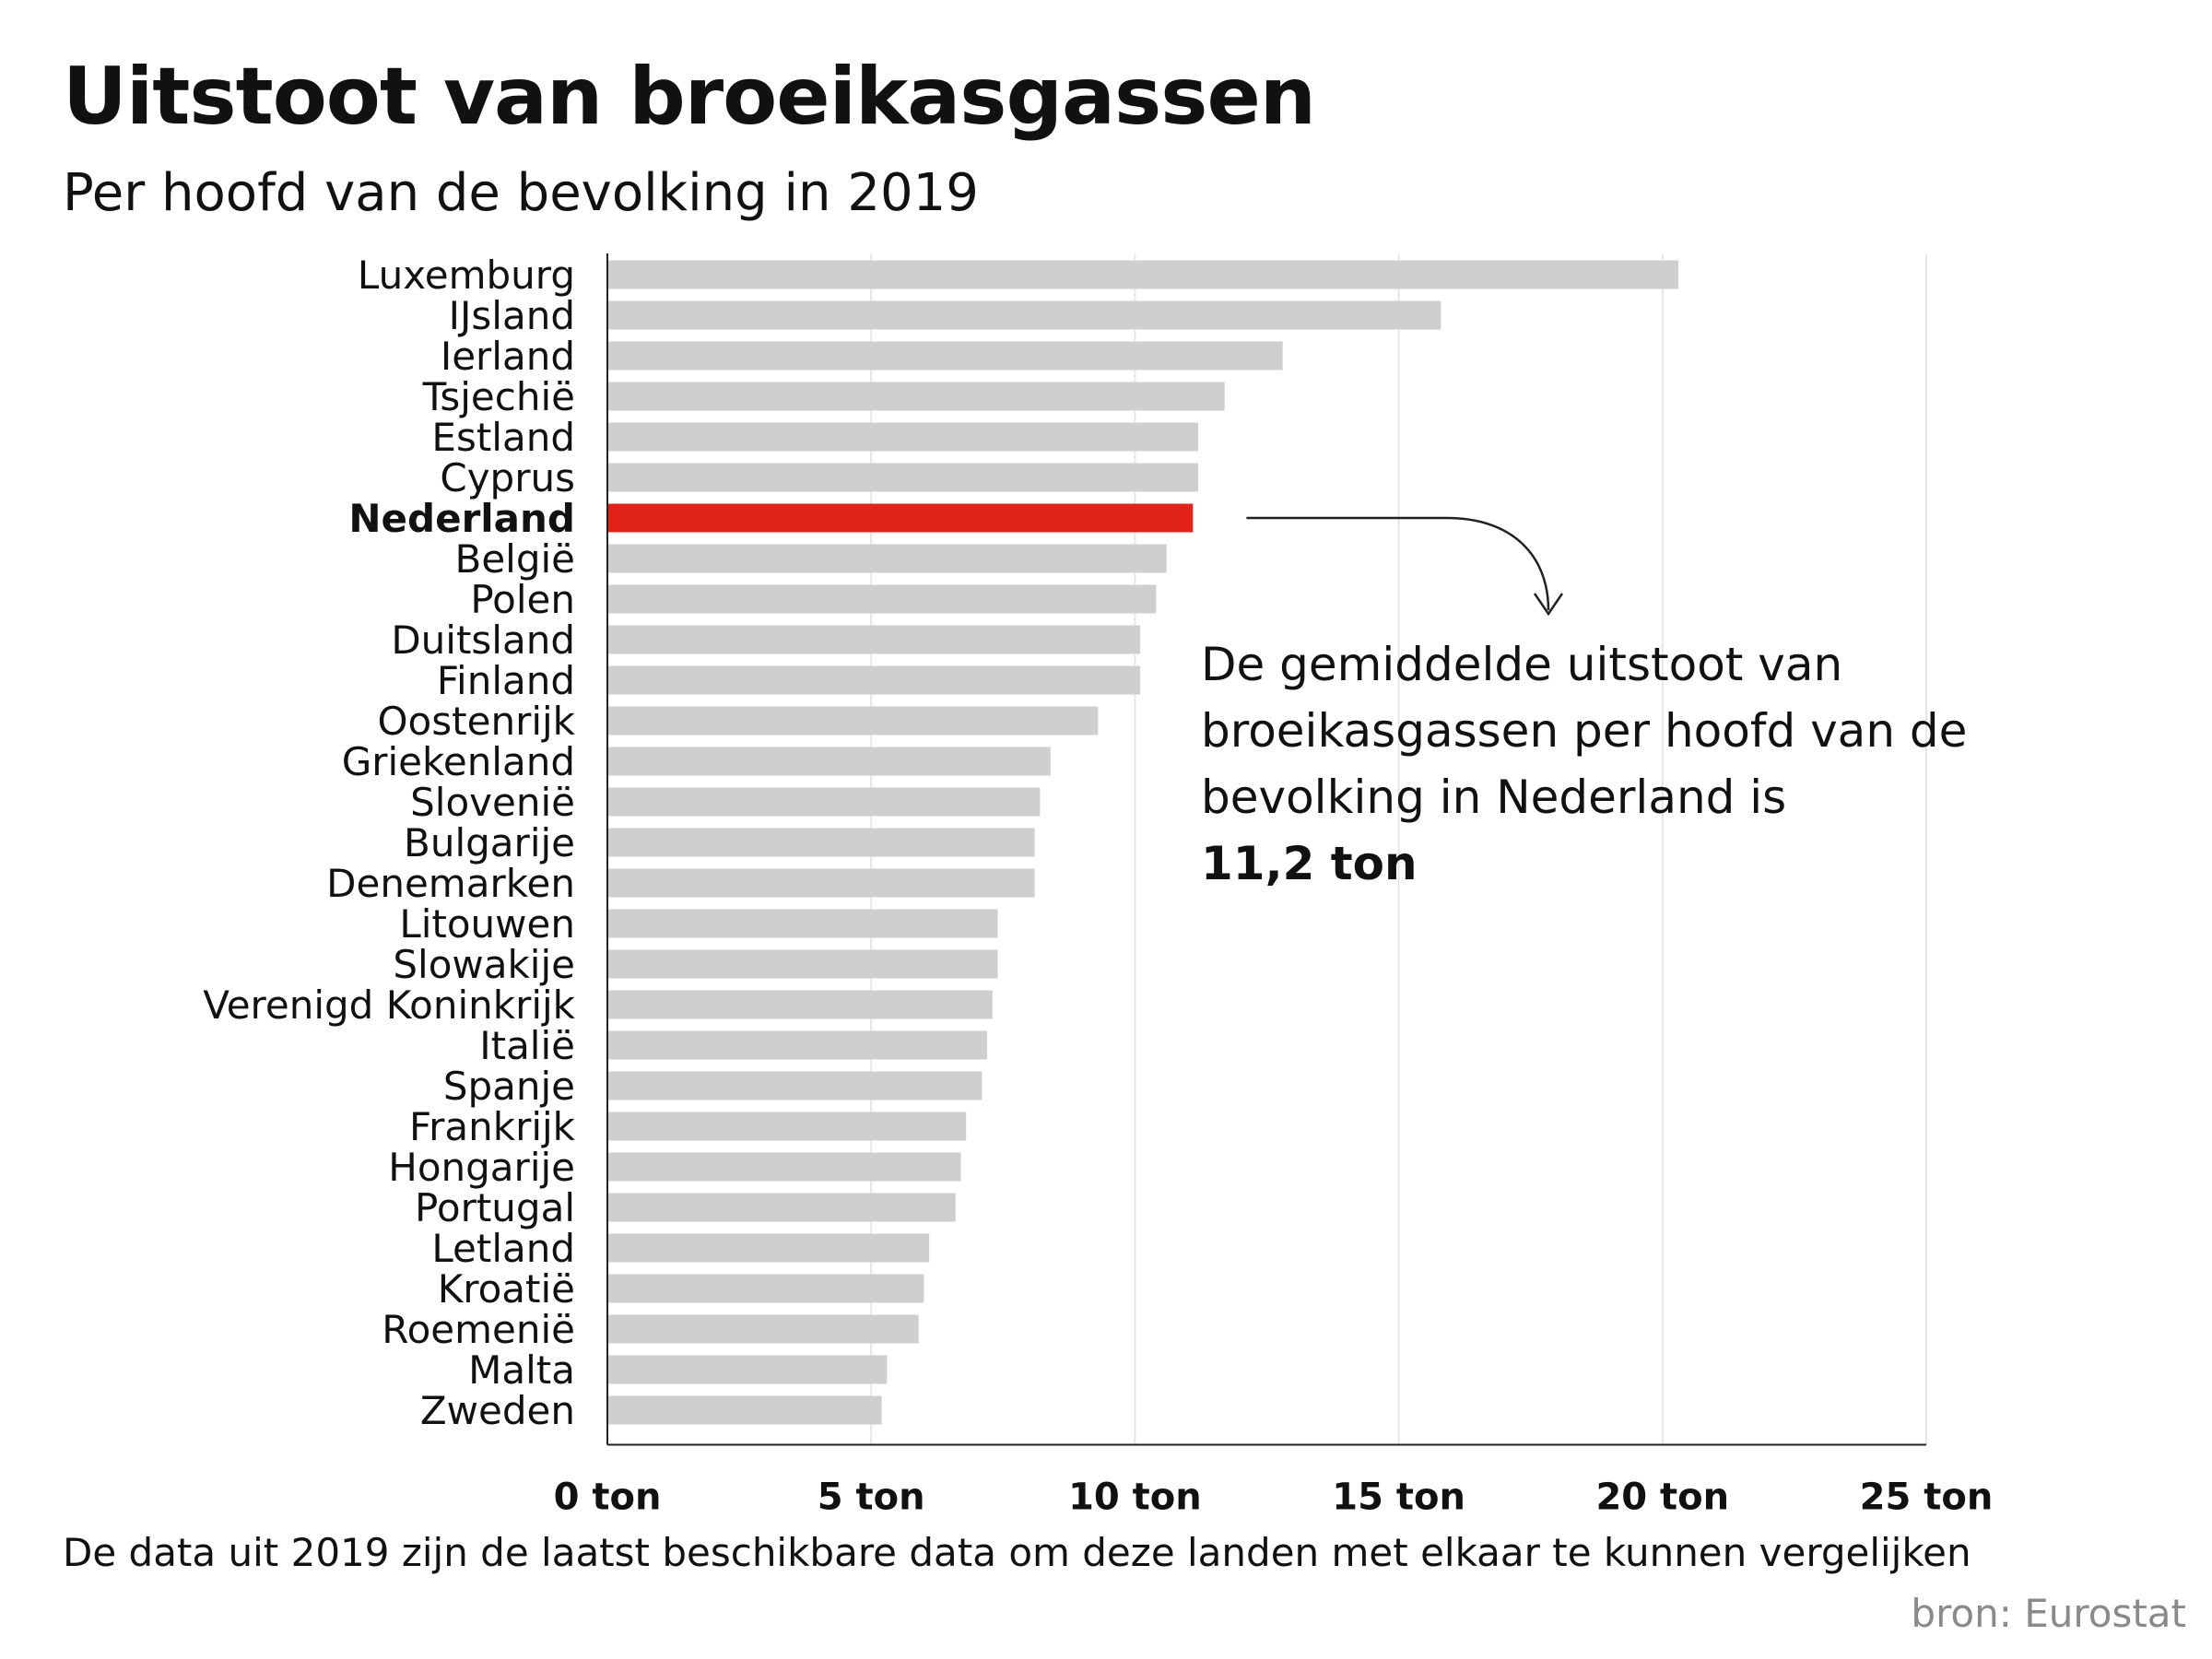  I want to click on category-label-21: Frankrijk, so click(492, 1126).